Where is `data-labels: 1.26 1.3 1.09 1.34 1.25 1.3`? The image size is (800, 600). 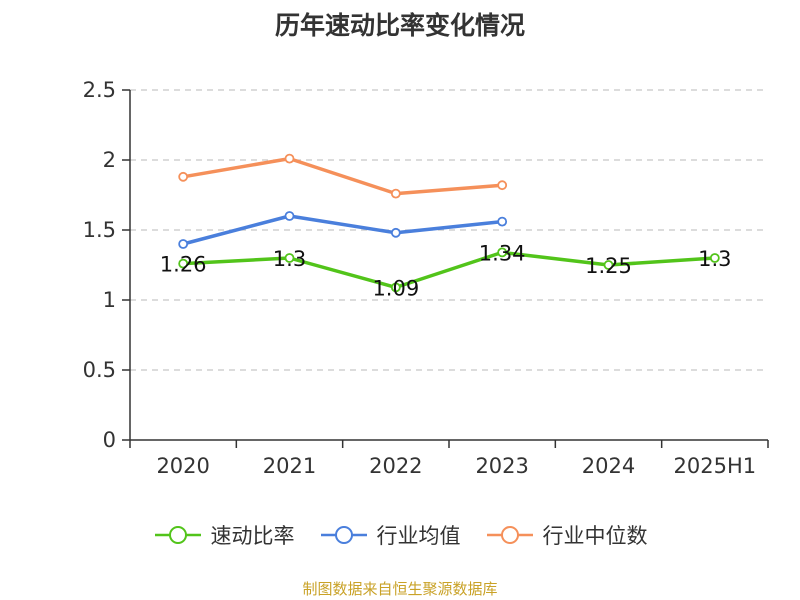 data-labels: 1.26 1.3 1.09 1.34 1.25 1.3 is located at coordinates (446, 270).